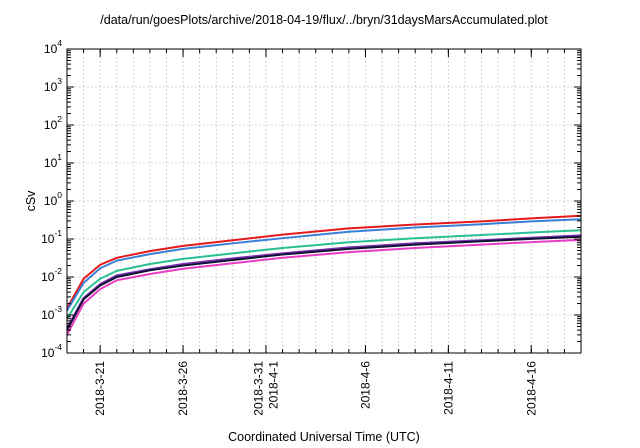 This screenshot has height=448, width=640. What do you see at coordinates (51, 275) in the screenshot?
I see `y-tick-label: 10⁻²` at bounding box center [51, 275].